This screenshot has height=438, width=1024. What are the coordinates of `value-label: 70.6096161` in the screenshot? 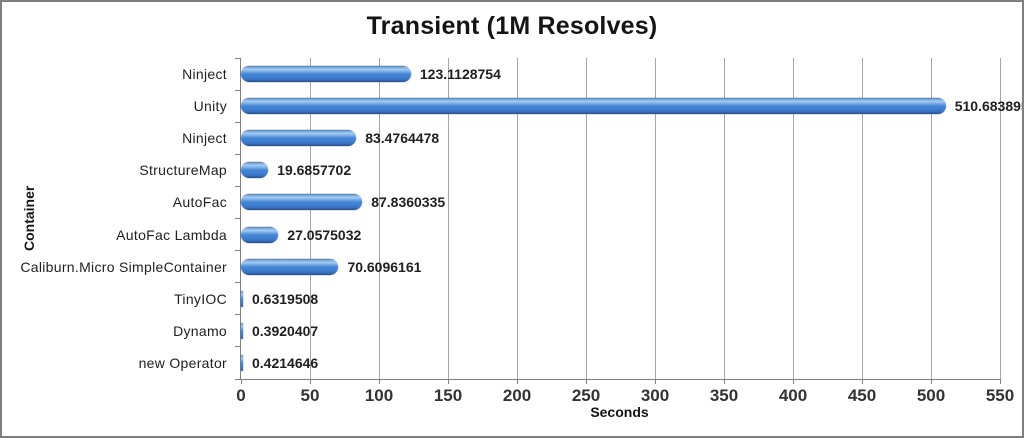 It's located at (384, 266).